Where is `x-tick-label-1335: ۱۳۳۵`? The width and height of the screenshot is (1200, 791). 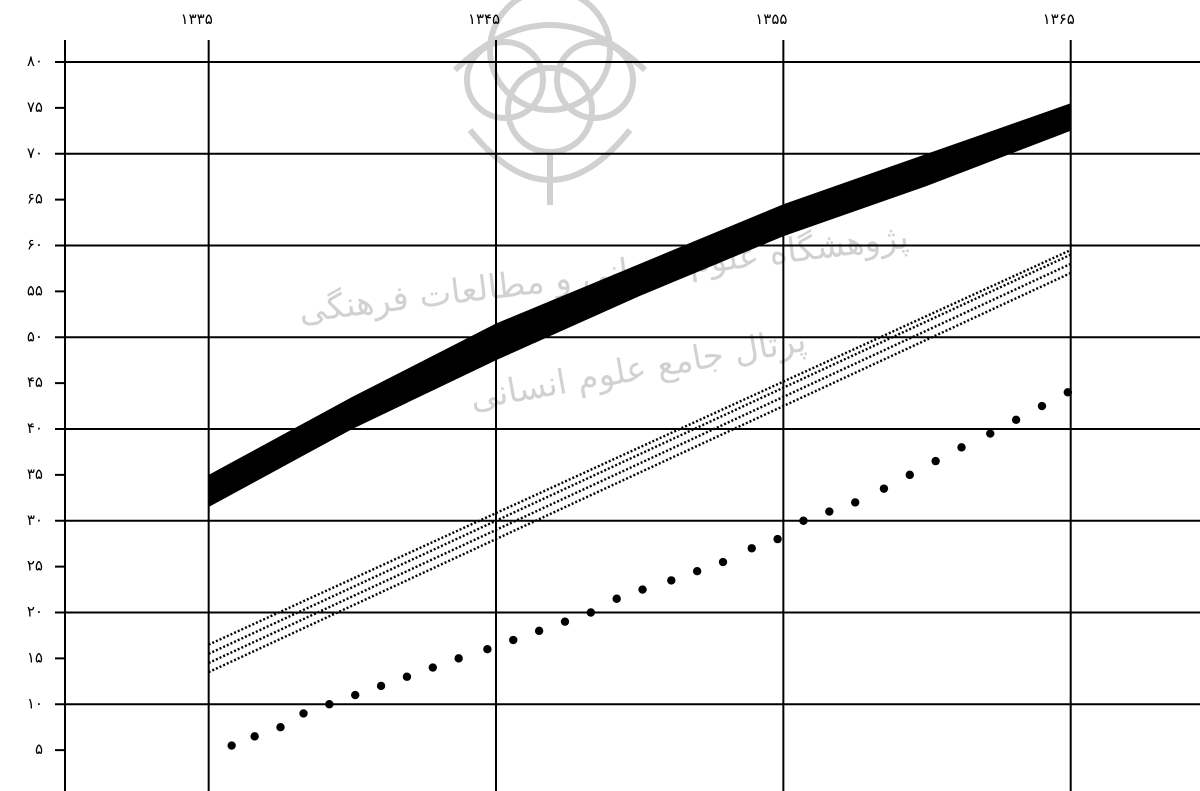 x-tick-label-1335: ۱۳۳۵ is located at coordinates (197, 19).